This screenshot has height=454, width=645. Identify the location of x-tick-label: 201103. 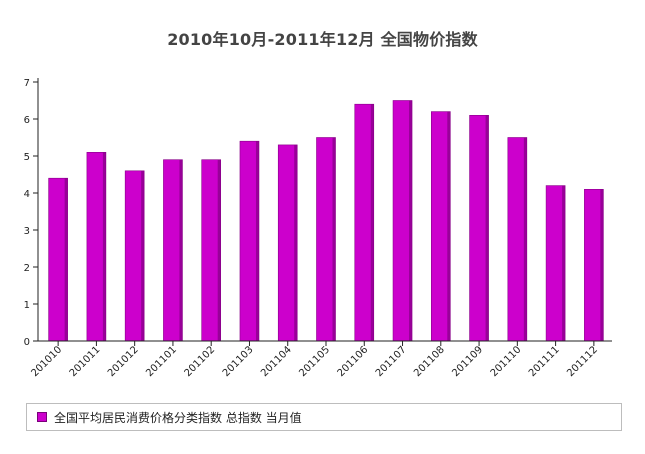
(238, 361).